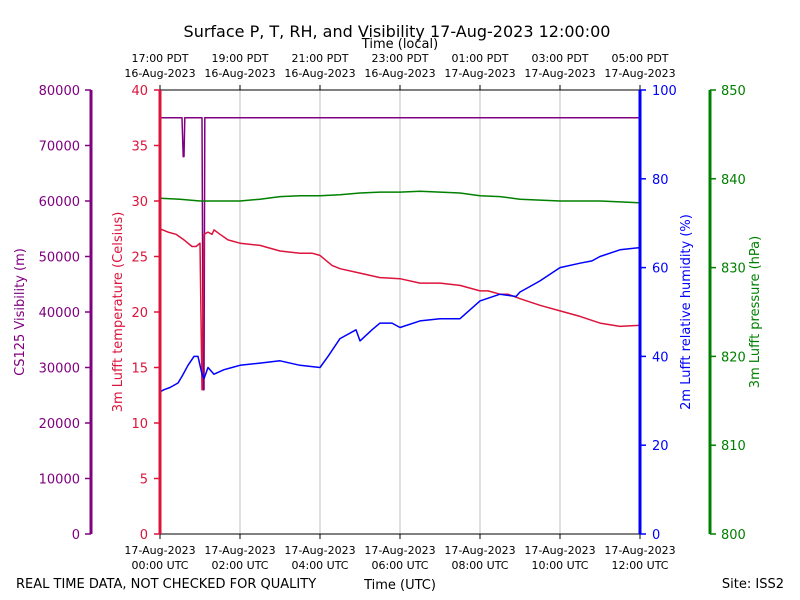  Describe the element at coordinates (660, 446) in the screenshot. I see `y-tick-label-humidity-1: 20` at that location.